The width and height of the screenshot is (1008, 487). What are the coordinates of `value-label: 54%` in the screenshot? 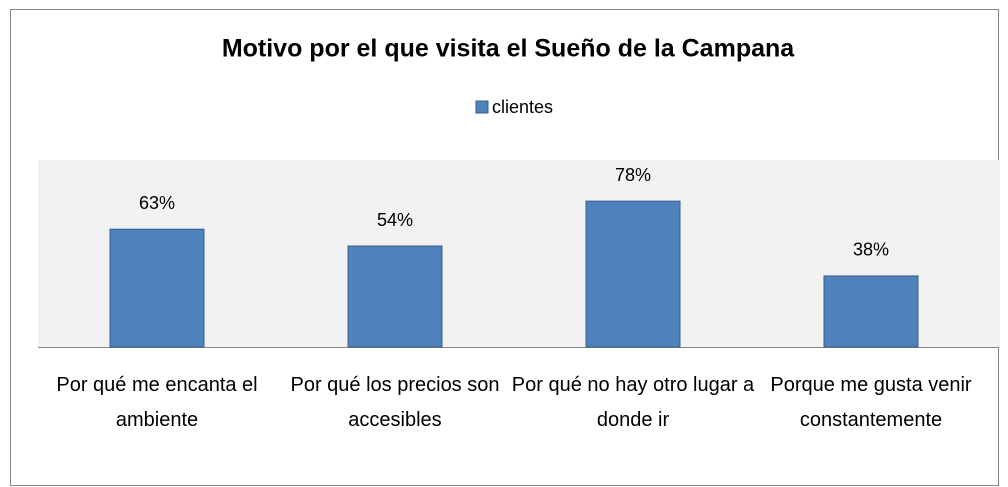 It's located at (395, 220).